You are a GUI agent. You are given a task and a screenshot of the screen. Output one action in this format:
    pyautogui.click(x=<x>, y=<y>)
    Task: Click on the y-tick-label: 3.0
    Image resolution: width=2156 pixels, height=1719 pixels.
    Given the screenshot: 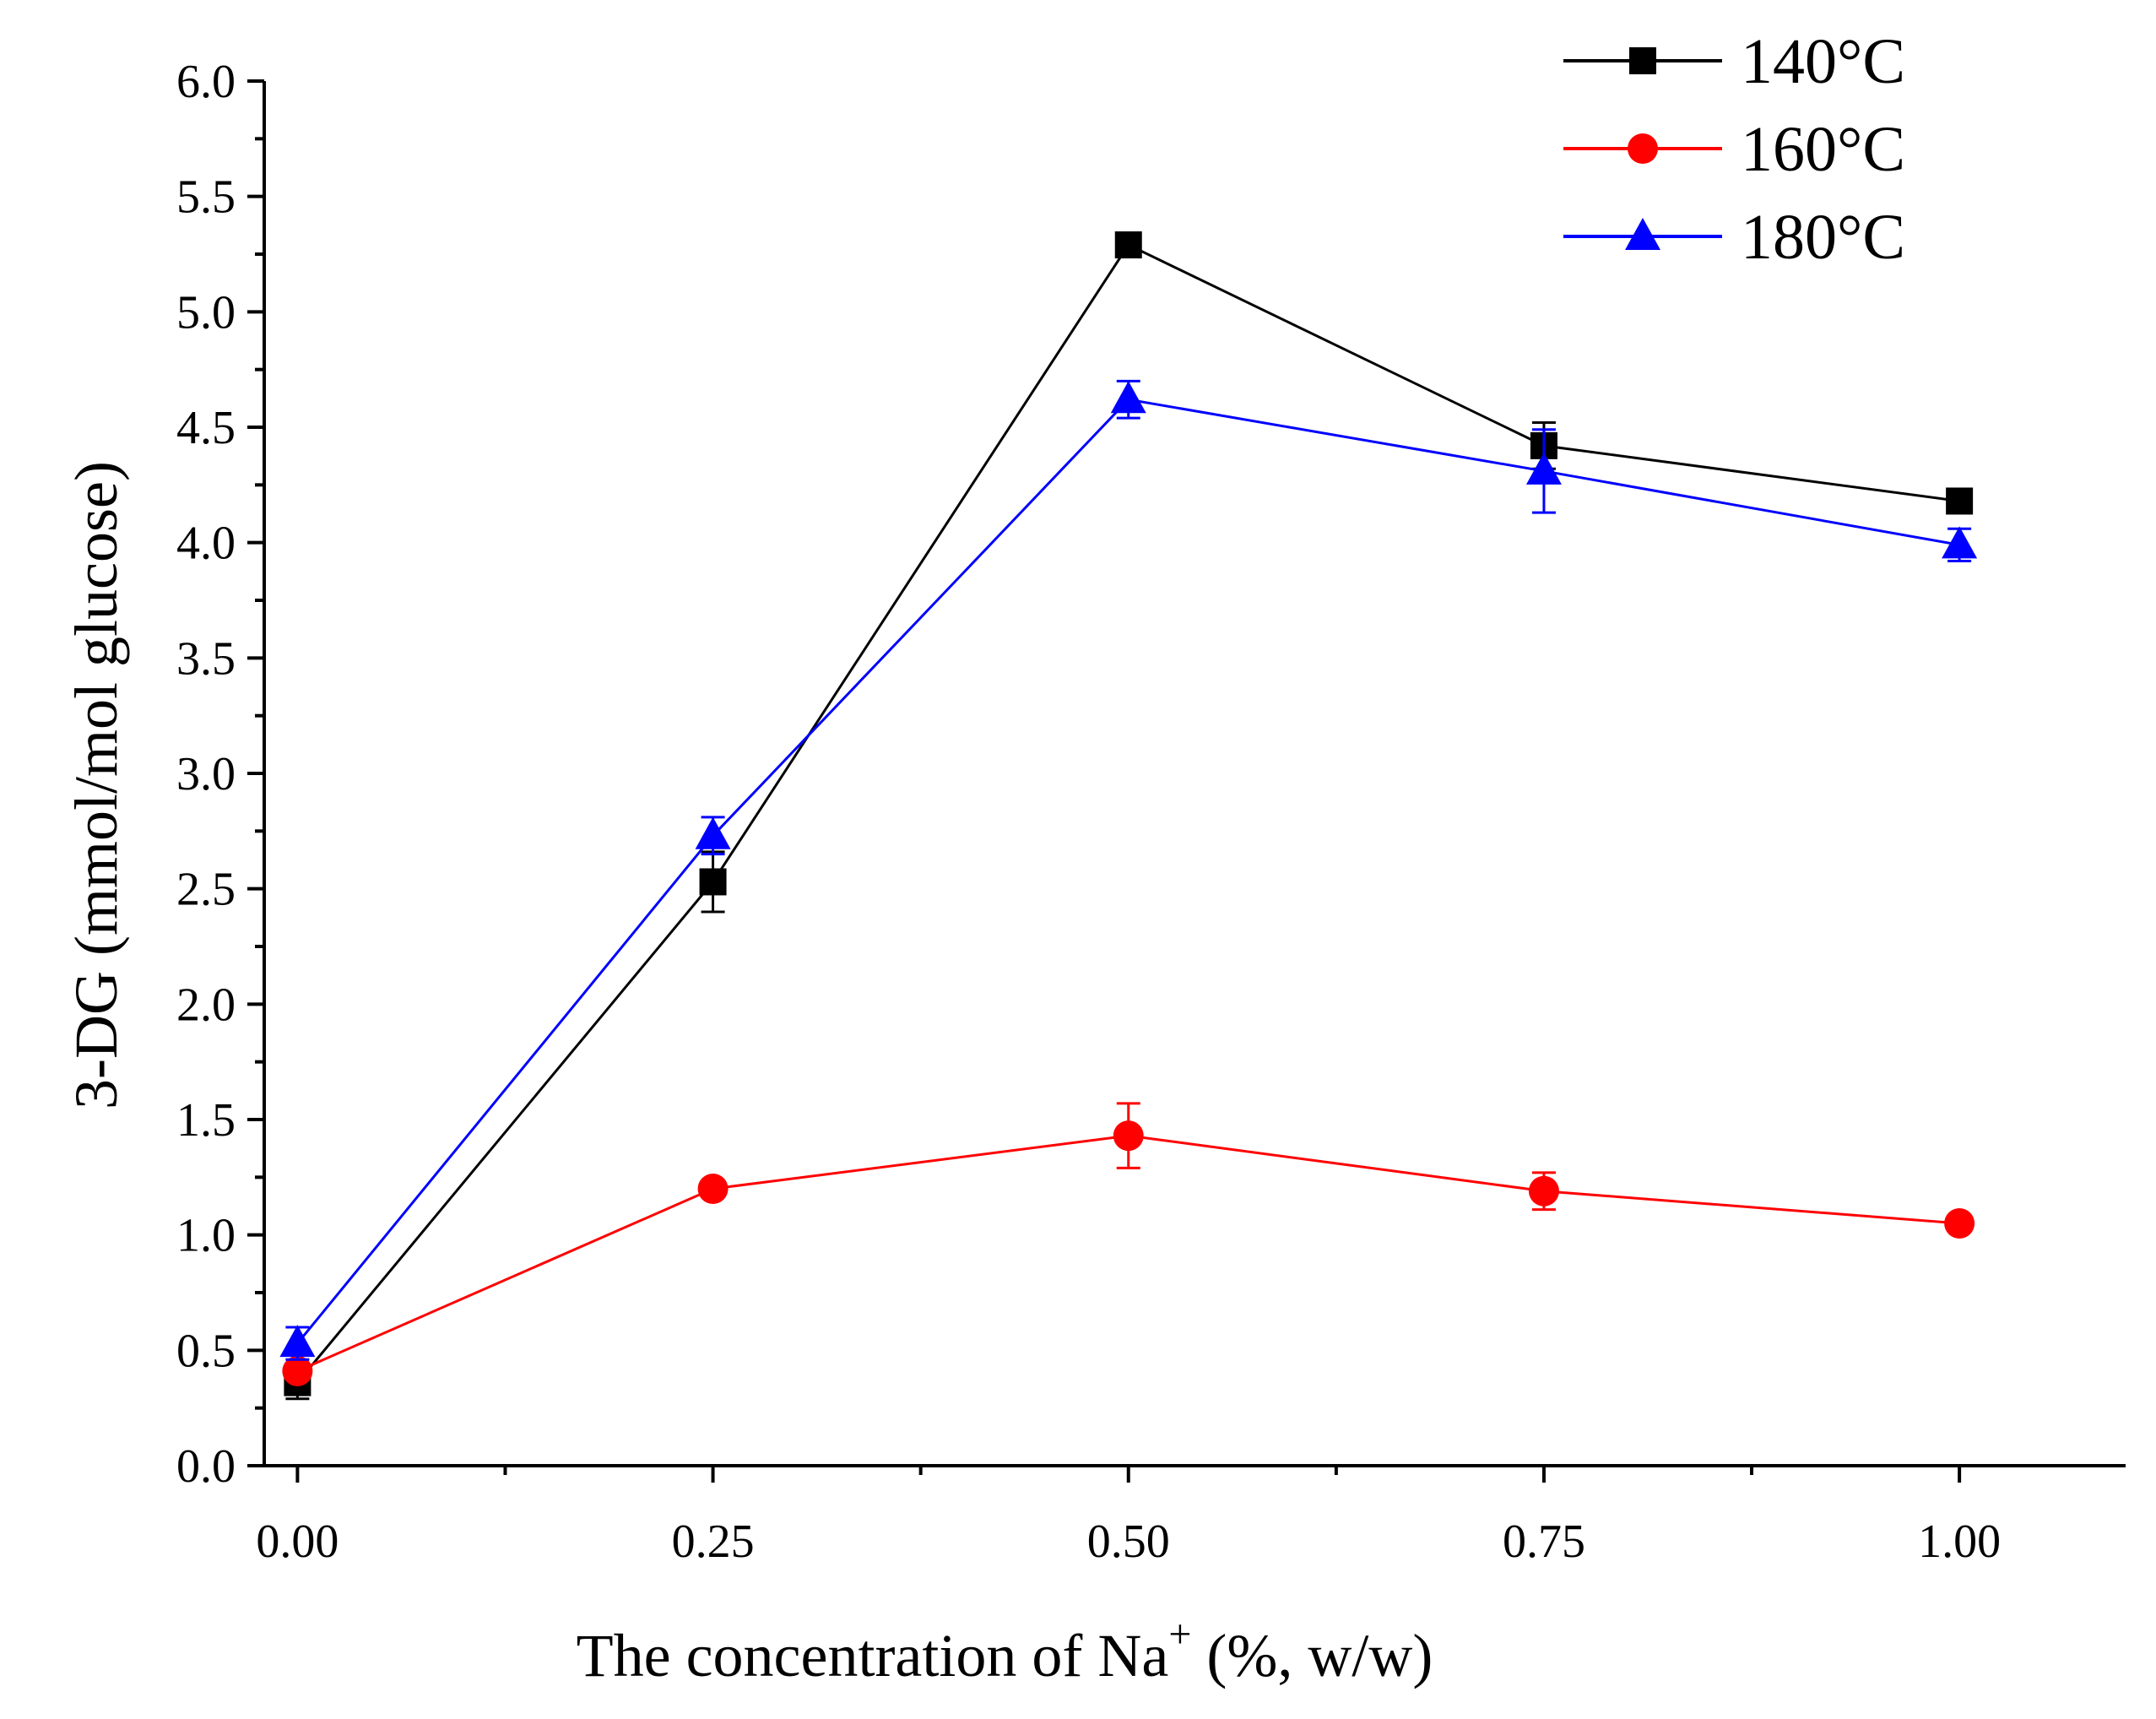 What is the action you would take?
    pyautogui.click(x=206, y=774)
    